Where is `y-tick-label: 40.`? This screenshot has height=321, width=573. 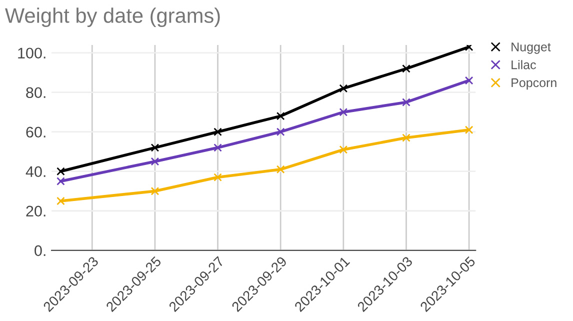
y-tick-label: 40. is located at coordinates (36, 172).